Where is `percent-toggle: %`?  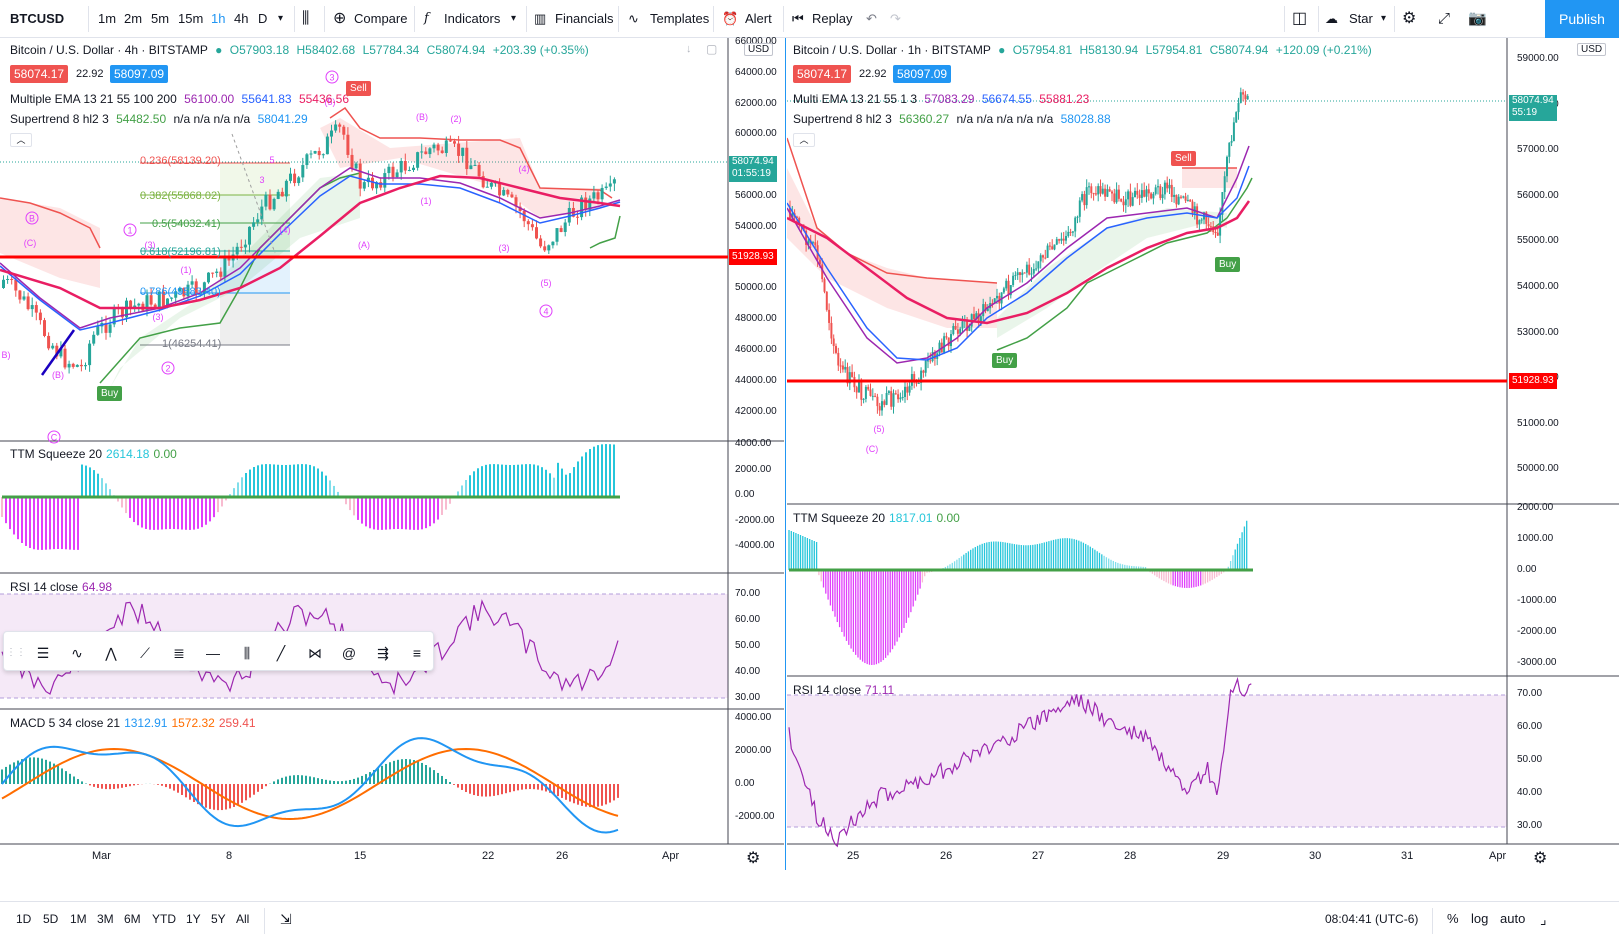 percent-toggle: % is located at coordinates (1453, 918).